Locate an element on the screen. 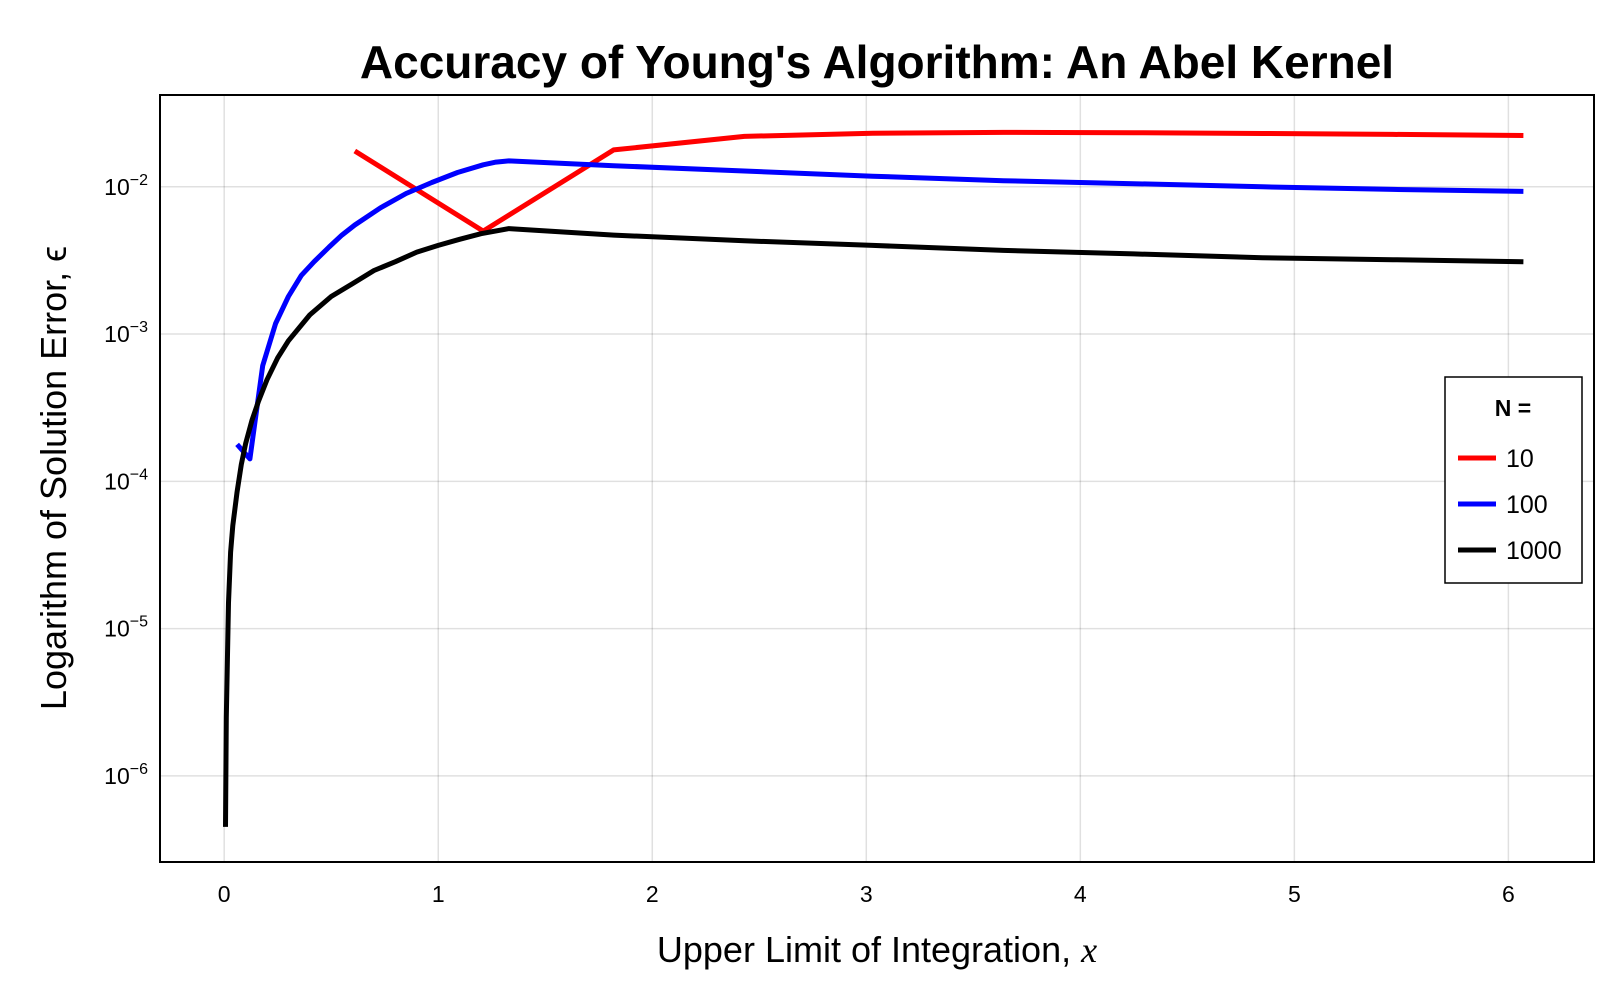  legend-label: 10 is located at coordinates (1520, 459).